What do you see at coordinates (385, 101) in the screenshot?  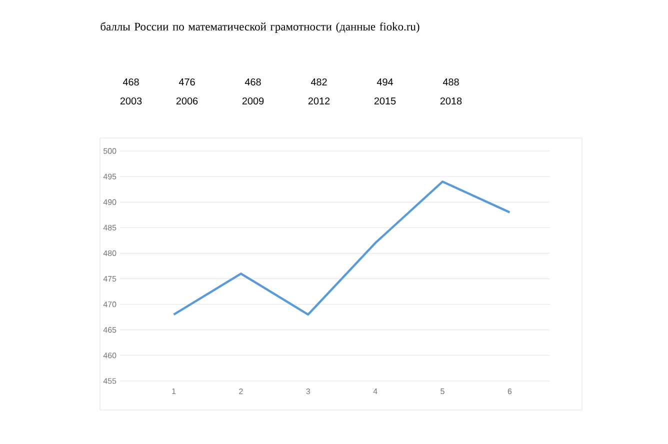 I see `text: 2015` at bounding box center [385, 101].